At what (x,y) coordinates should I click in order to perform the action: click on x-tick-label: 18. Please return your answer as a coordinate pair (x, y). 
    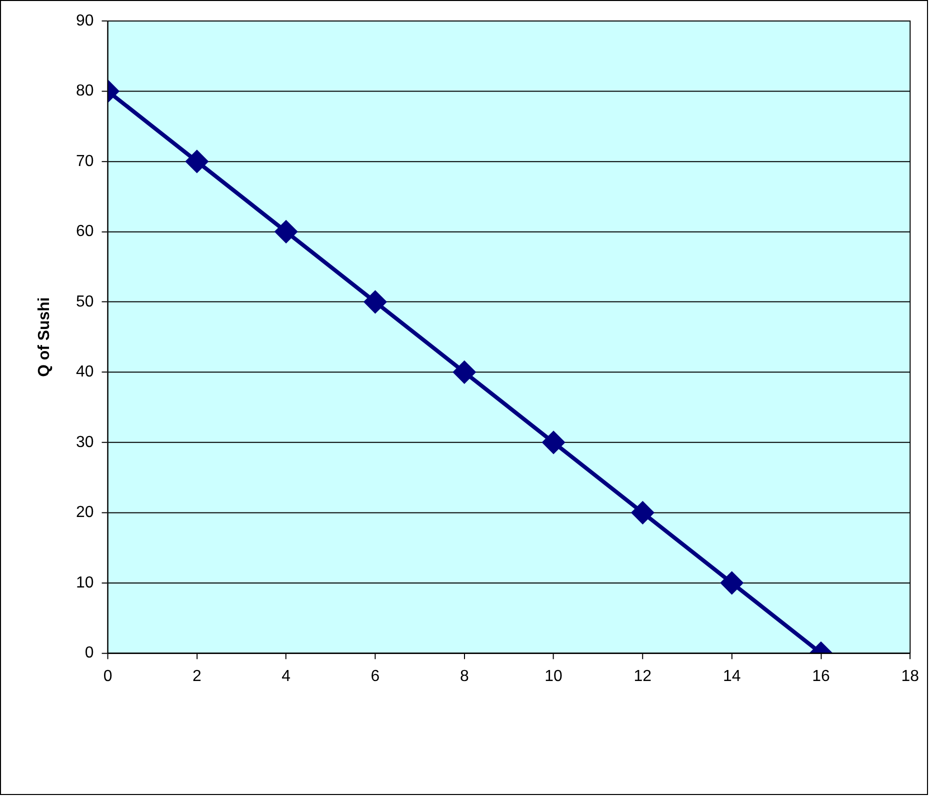
    Looking at the image, I should click on (910, 677).